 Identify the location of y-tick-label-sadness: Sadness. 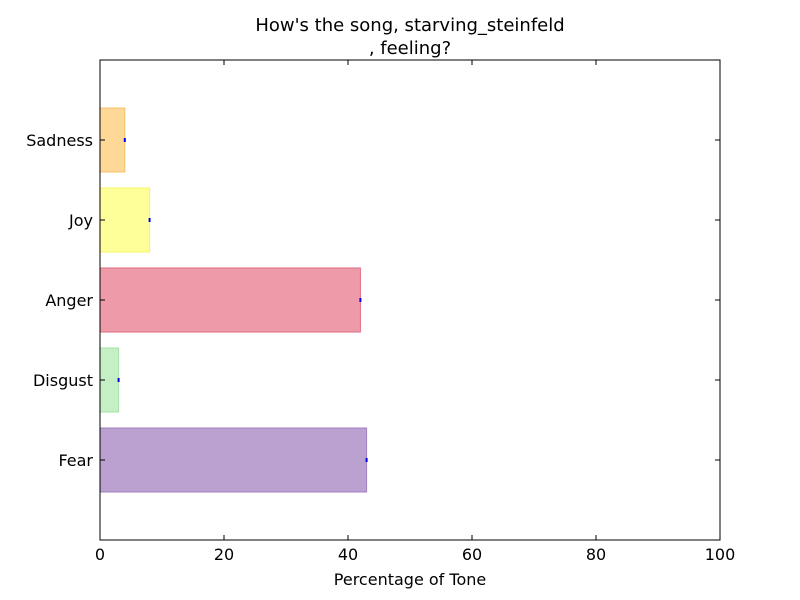
(59, 140).